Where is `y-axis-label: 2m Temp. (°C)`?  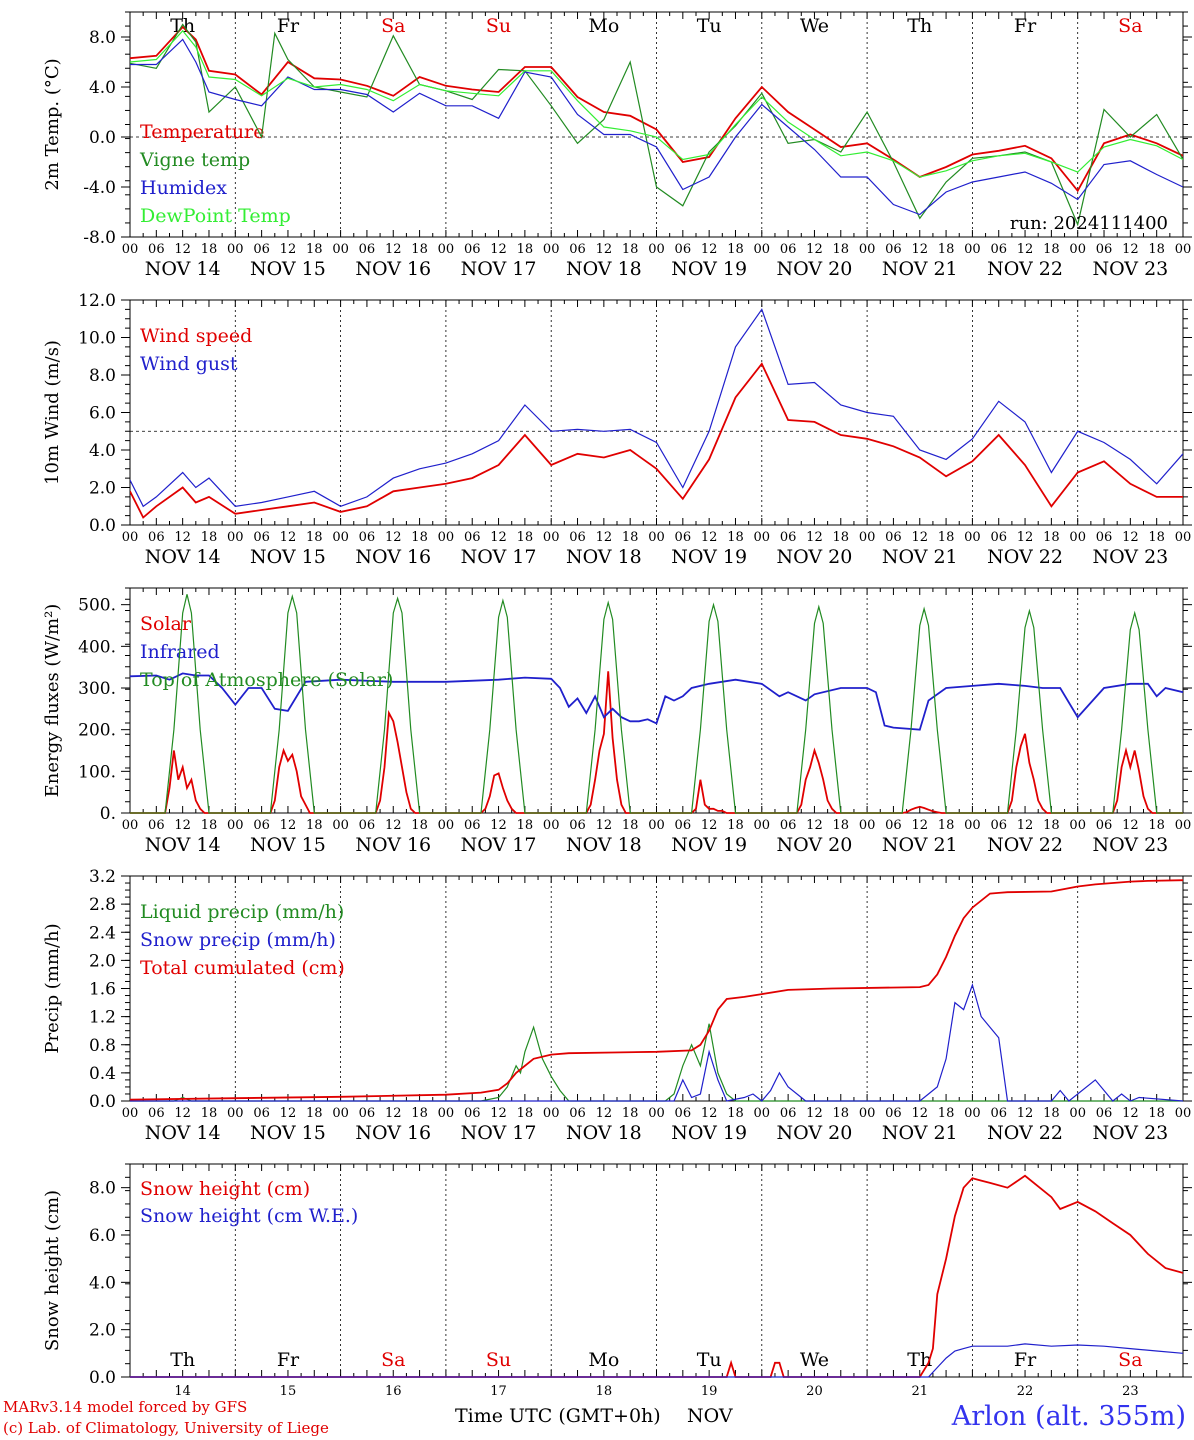 y-axis-label: 2m Temp. (°C) is located at coordinates (52, 124).